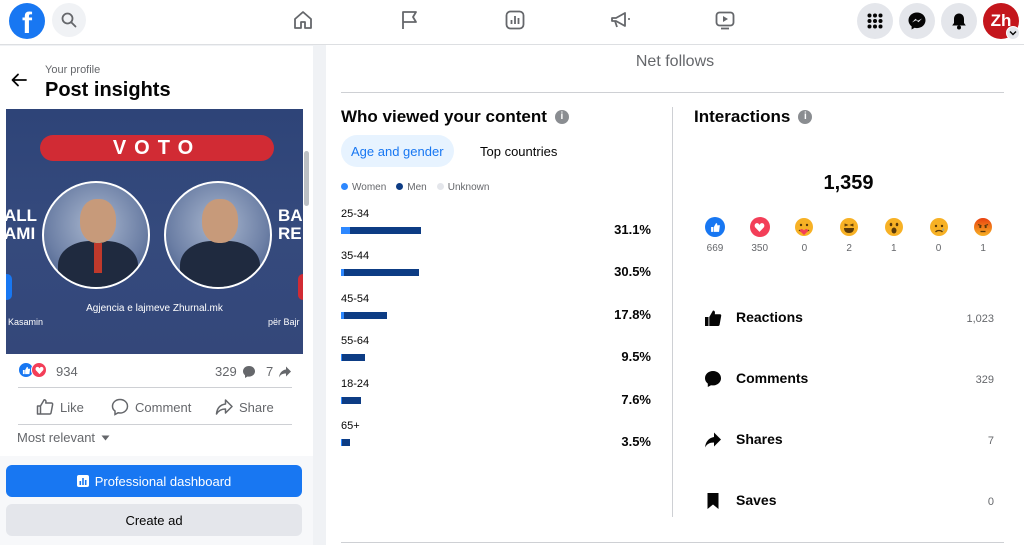 The height and width of the screenshot is (545, 1024). What do you see at coordinates (27, 21) in the screenshot?
I see `facebook-logo: f` at bounding box center [27, 21].